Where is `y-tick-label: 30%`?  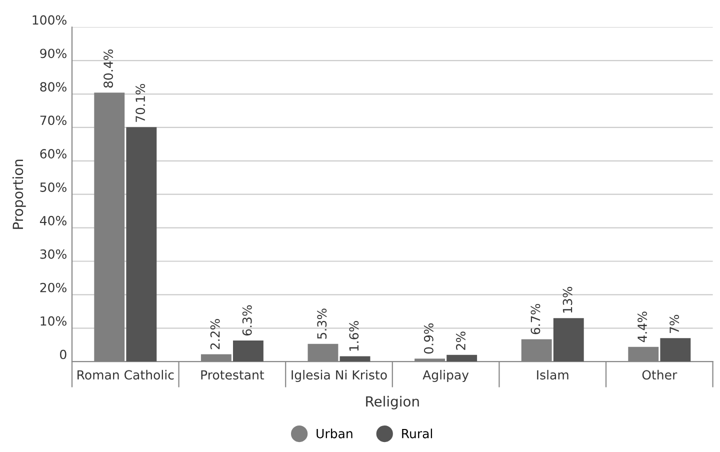
y-tick-label: 30% is located at coordinates (53, 254).